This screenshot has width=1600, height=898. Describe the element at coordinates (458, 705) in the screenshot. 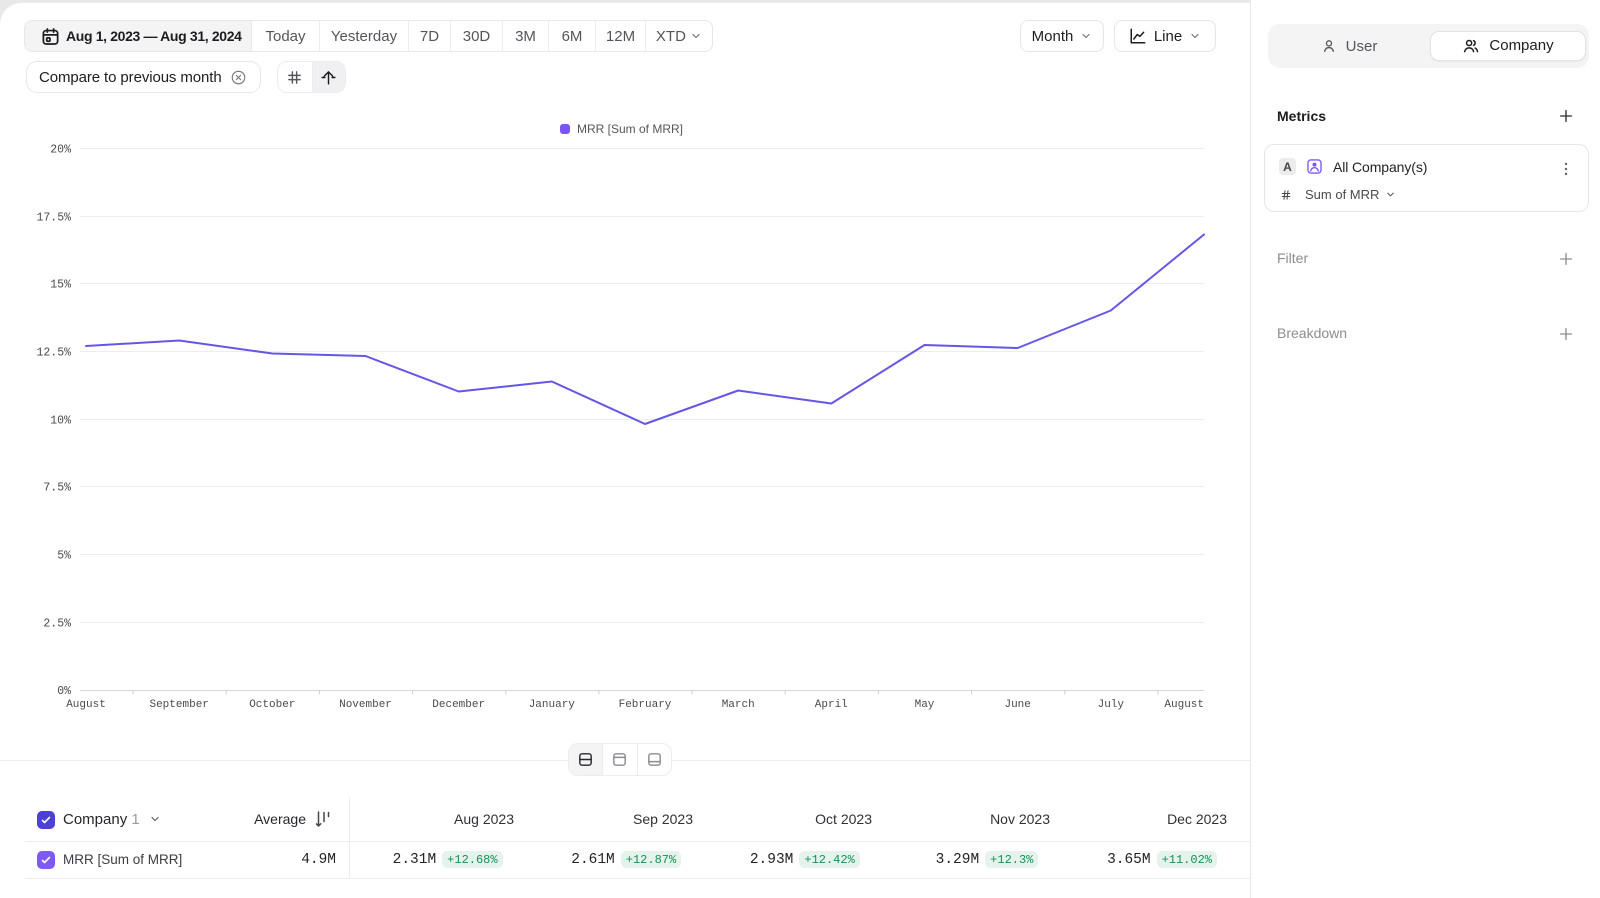

I see `svg-text: December` at that location.